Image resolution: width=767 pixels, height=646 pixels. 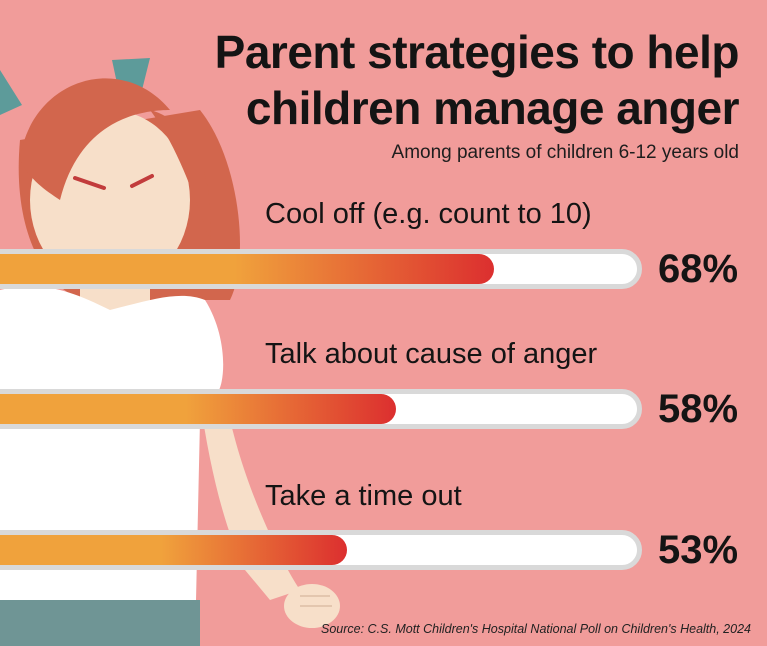 I want to click on bar-value-label: 68%, so click(x=698, y=269).